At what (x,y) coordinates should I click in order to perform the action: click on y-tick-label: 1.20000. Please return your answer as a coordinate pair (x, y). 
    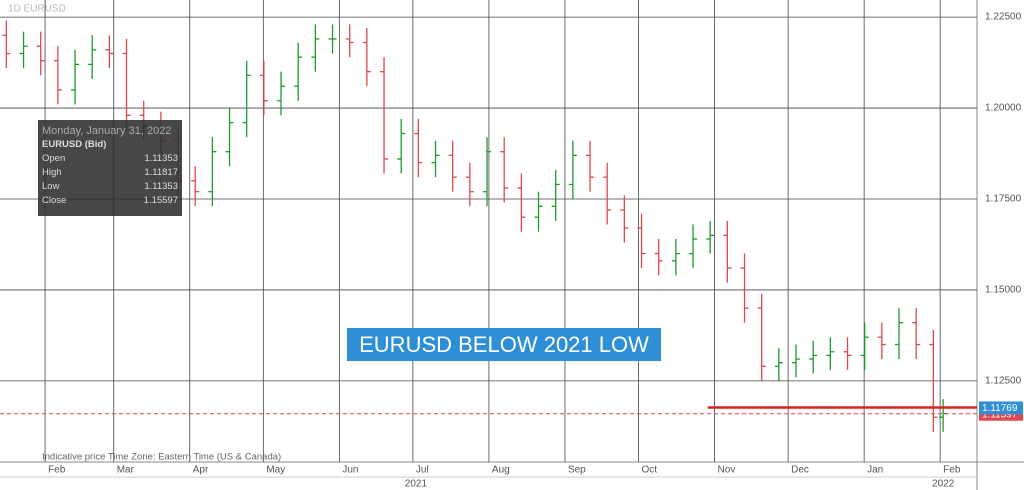
    Looking at the image, I should click on (1003, 108).